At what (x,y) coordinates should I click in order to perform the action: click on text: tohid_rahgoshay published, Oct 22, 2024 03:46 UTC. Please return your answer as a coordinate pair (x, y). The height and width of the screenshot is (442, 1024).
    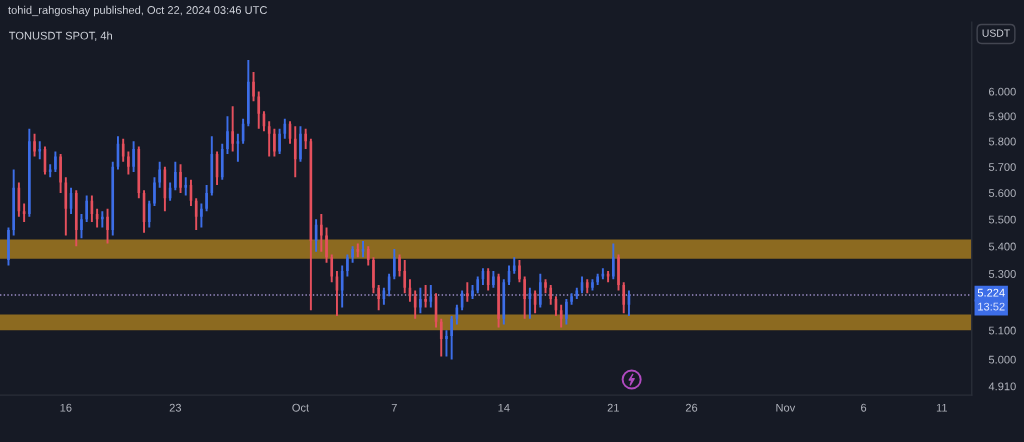
    Looking at the image, I should click on (138, 11).